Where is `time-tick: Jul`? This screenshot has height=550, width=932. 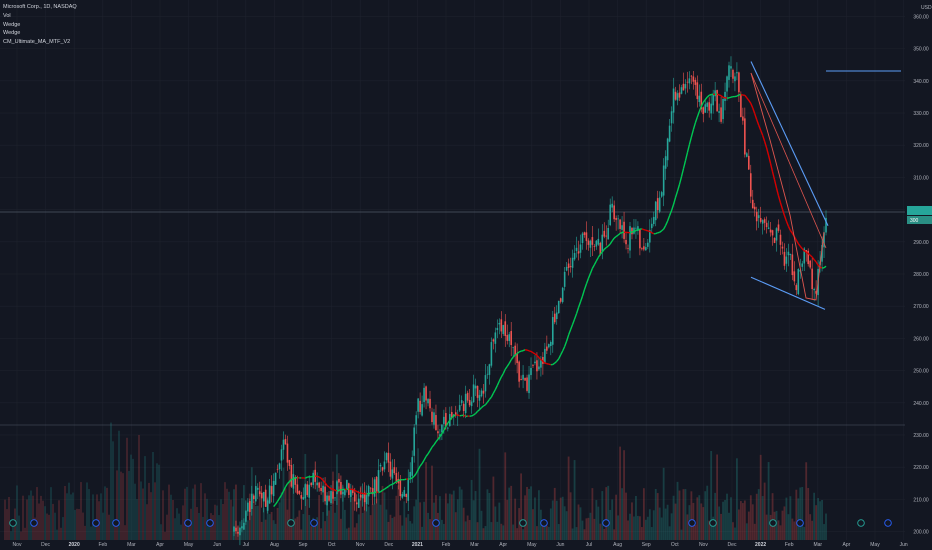 time-tick: Jul is located at coordinates (589, 545).